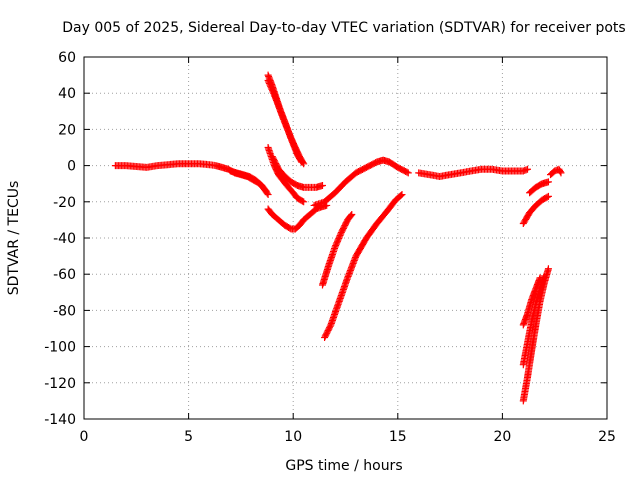  I want to click on y-tick-label: 20, so click(67, 130).